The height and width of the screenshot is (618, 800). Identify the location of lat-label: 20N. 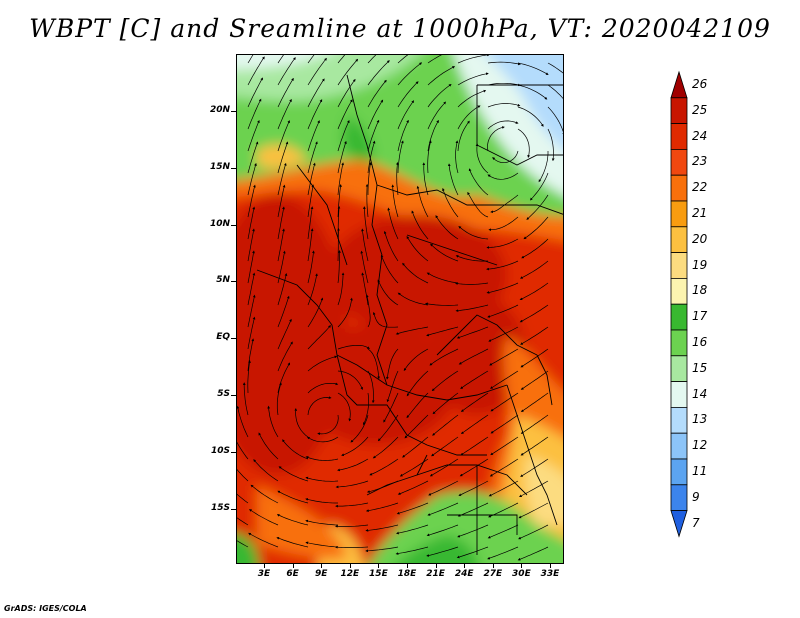
(219, 110).